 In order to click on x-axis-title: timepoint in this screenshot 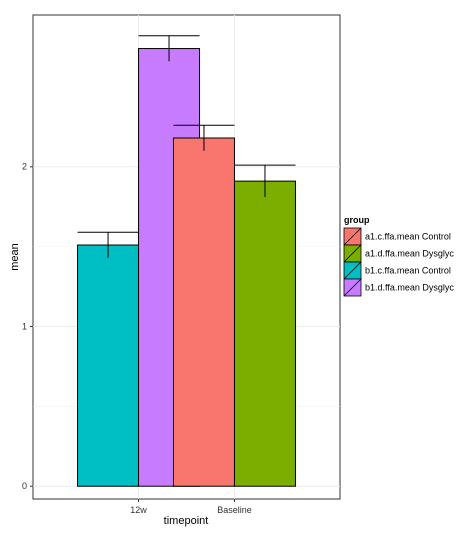, I will do `click(186, 521)`.